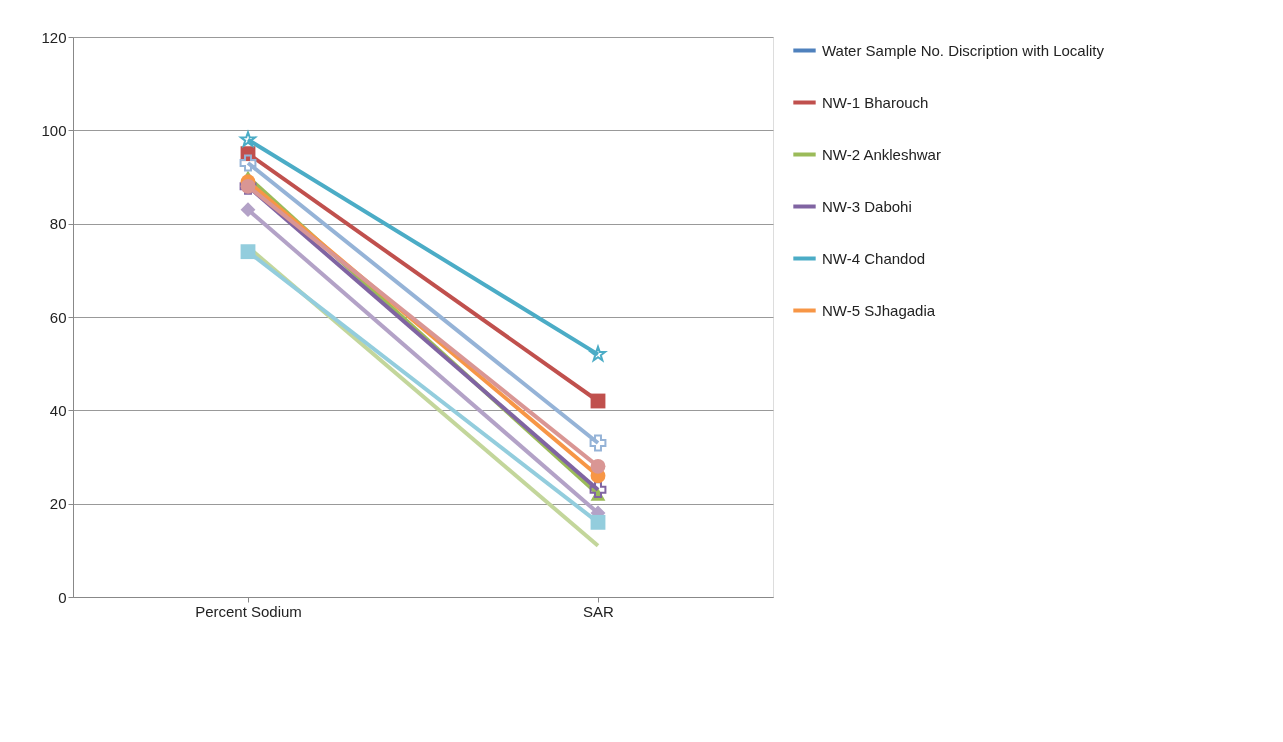 The height and width of the screenshot is (742, 1283). I want to click on legend-label: Water Sample No. Discription with Locality, so click(963, 50).